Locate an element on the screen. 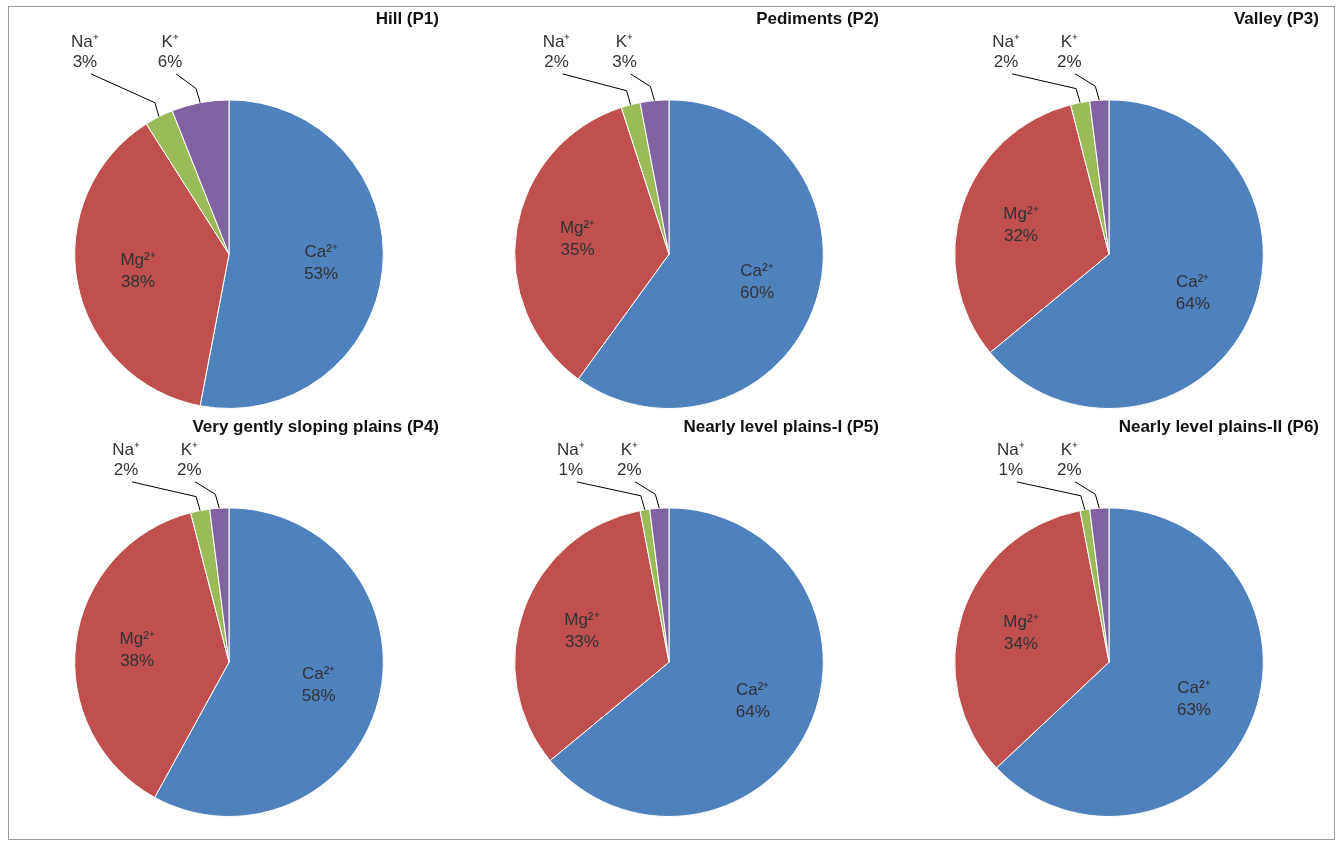 Image resolution: width=1343 pixels, height=847 pixels. data-label: 60% is located at coordinates (757, 293).